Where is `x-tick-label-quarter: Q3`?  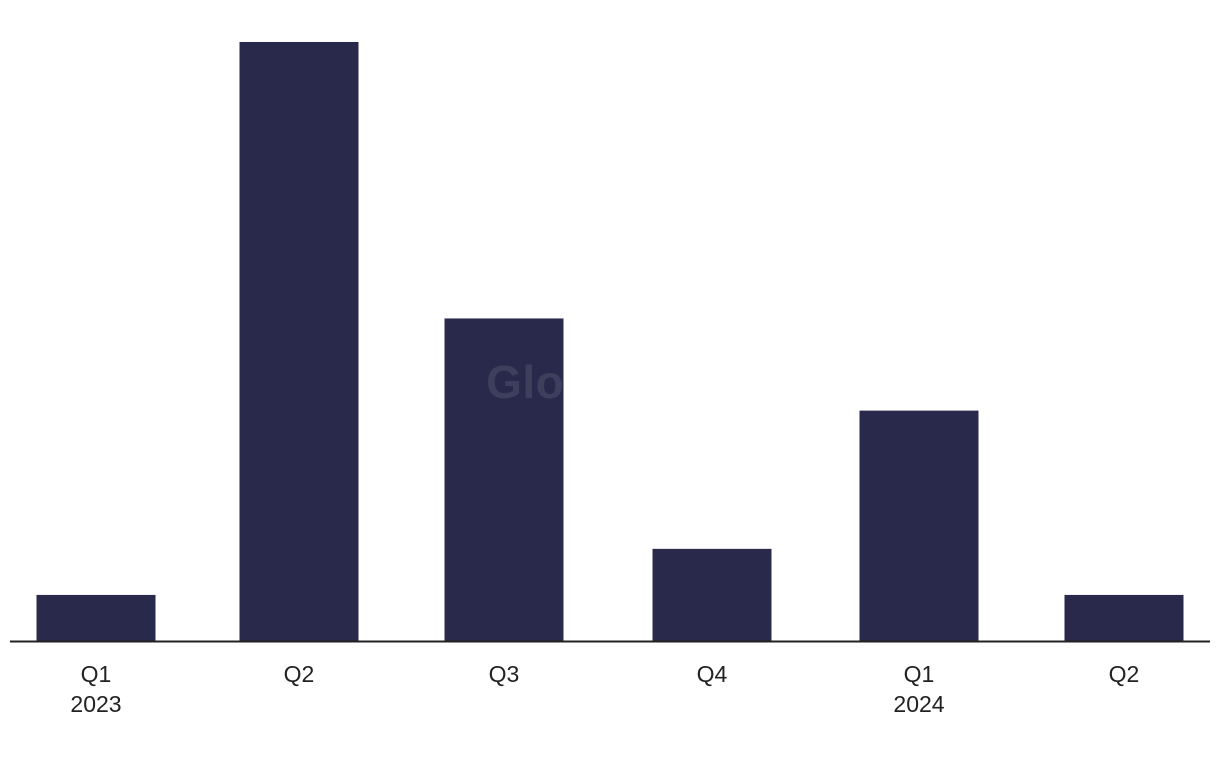 x-tick-label-quarter: Q3 is located at coordinates (504, 674).